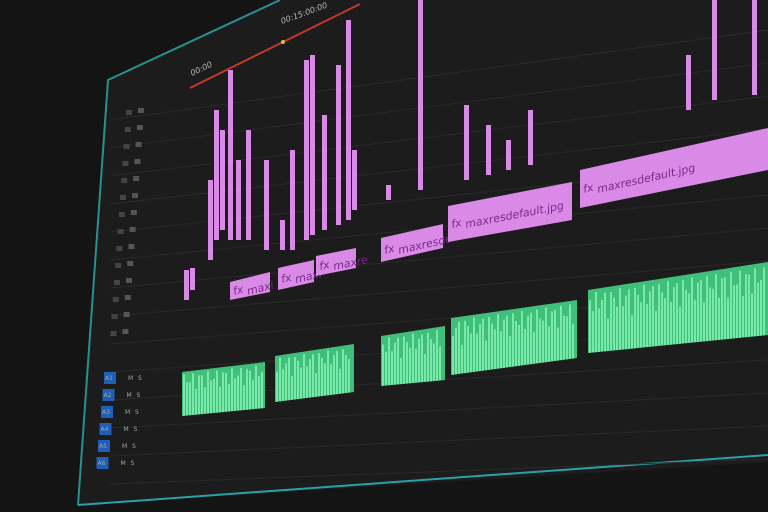  I want to click on audio-clip-body, so click(678, 307).